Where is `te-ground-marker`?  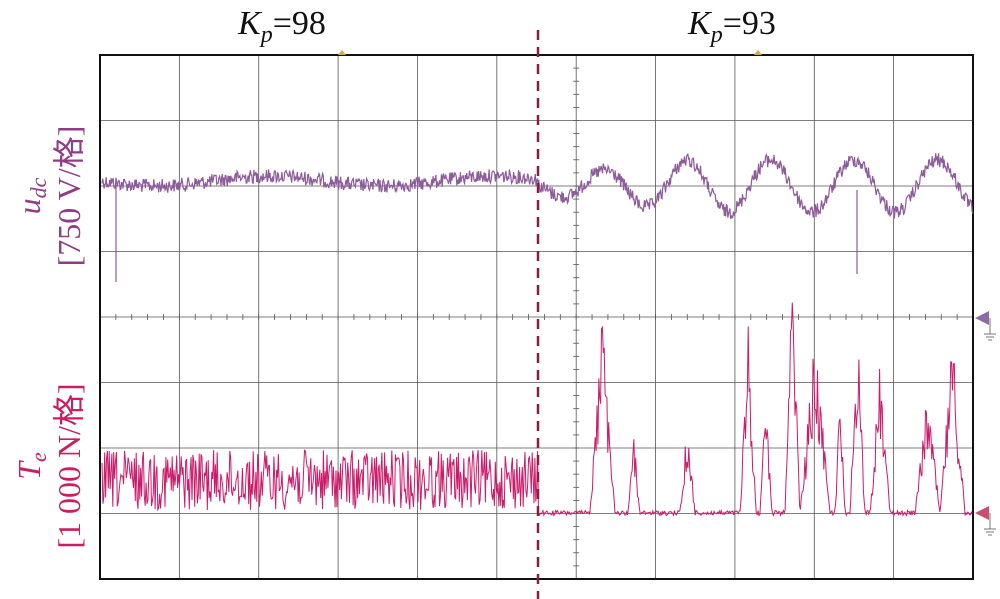
te-ground-marker is located at coordinates (985, 521).